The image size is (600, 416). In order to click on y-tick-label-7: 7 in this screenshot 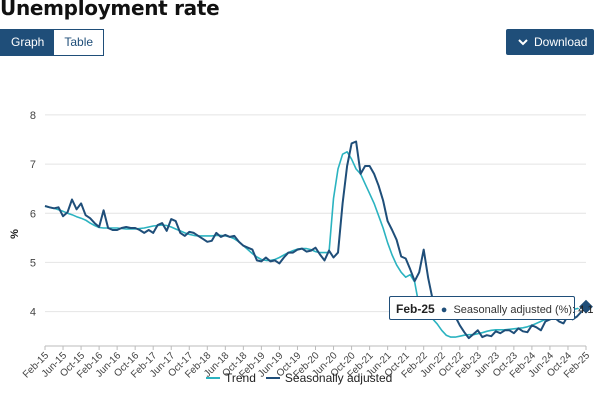, I will do `click(33, 165)`.